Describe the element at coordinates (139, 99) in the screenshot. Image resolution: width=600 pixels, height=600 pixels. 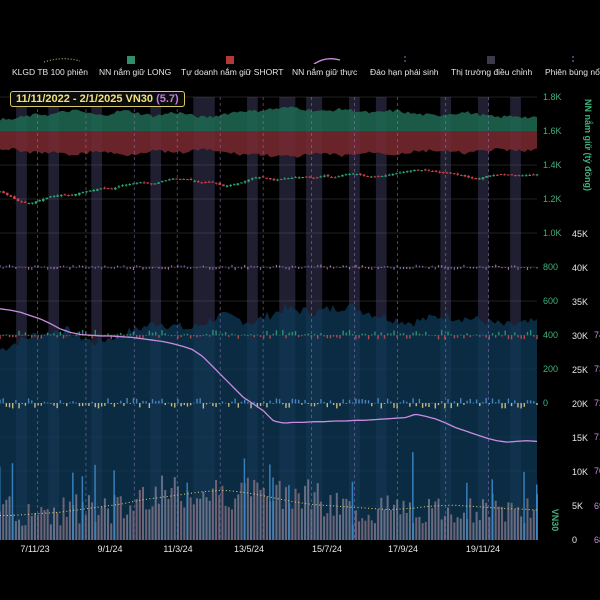
I see `period-symbol: VN30` at that location.